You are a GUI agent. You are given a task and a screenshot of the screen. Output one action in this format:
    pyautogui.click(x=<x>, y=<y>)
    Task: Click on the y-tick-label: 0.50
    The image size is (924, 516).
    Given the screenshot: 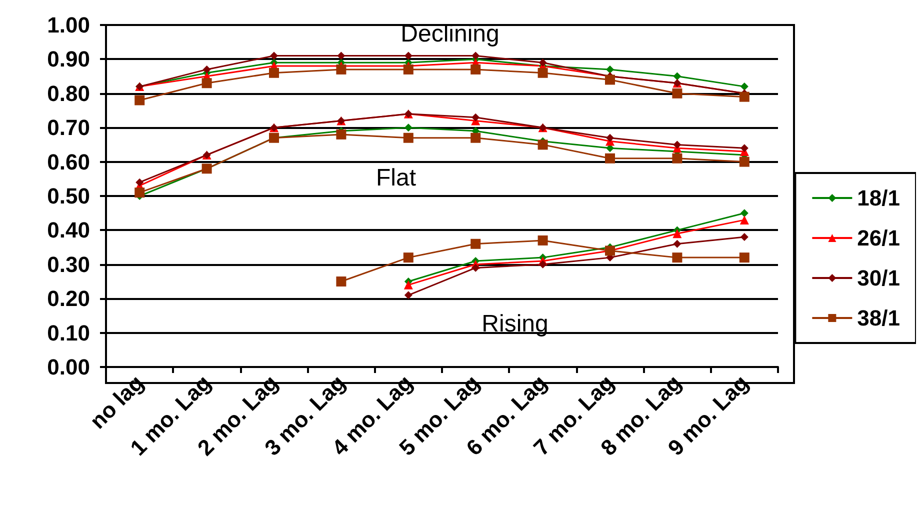 What is the action you would take?
    pyautogui.click(x=68, y=196)
    